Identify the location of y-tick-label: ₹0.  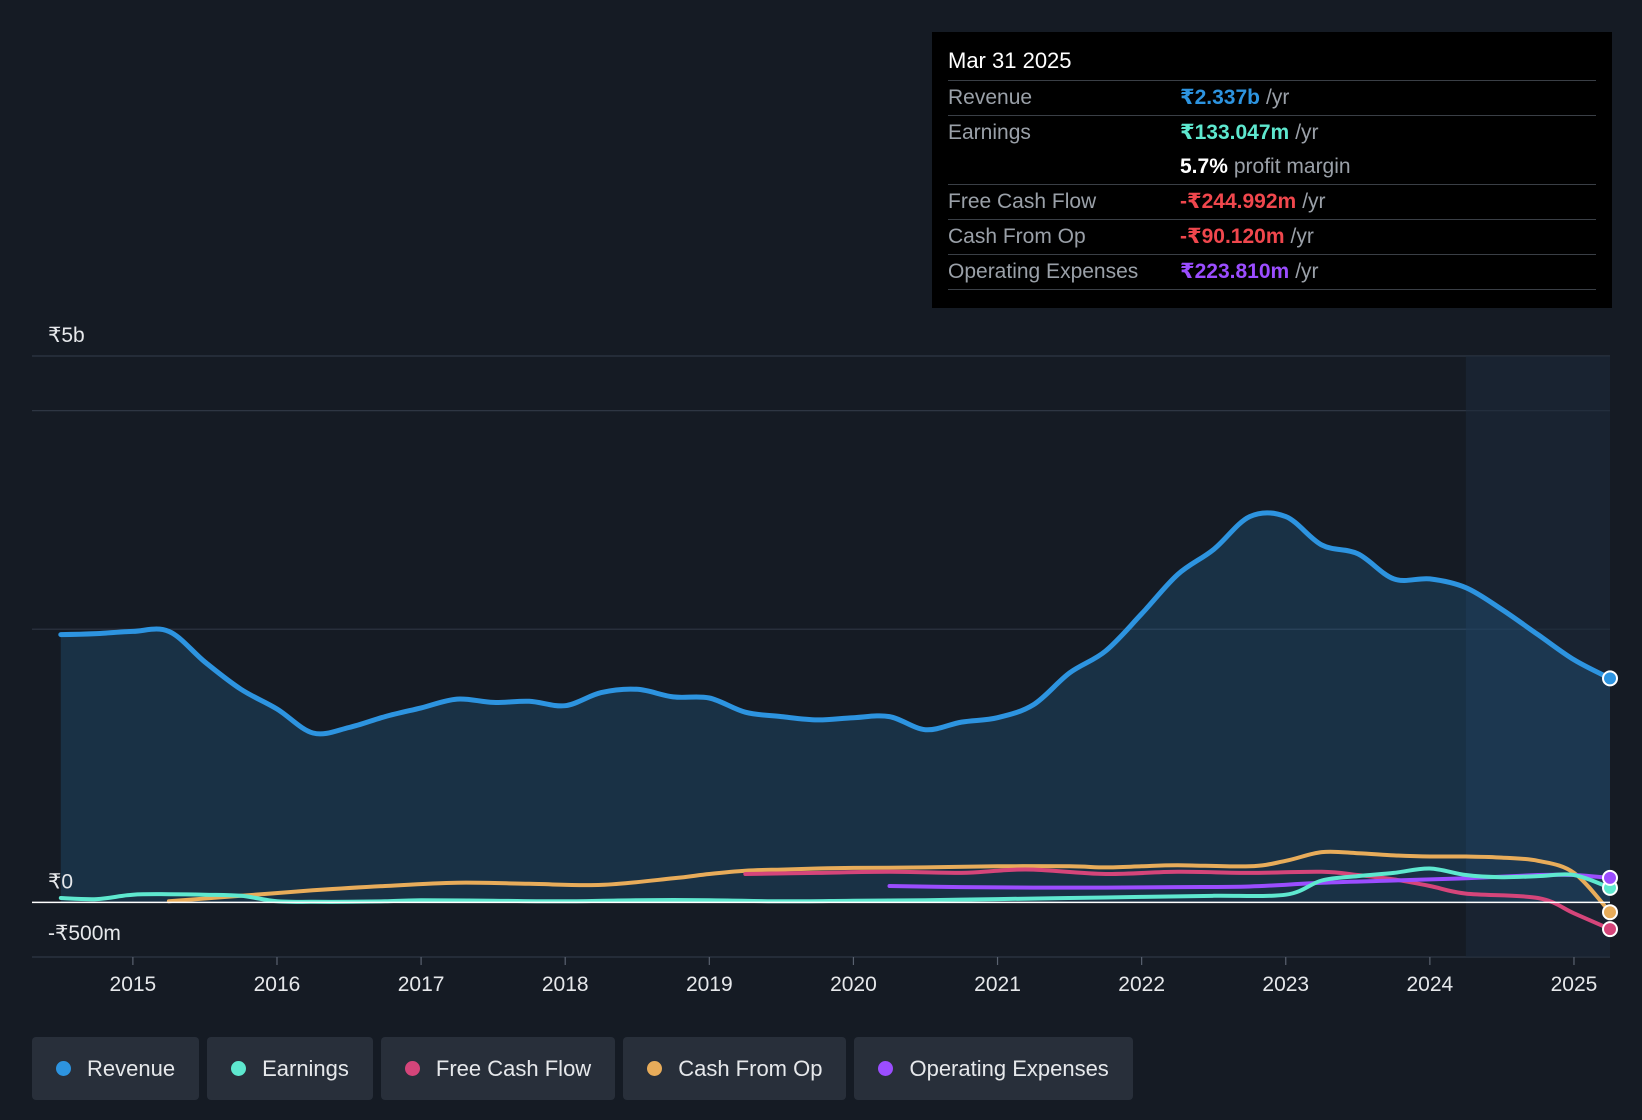
(60, 881).